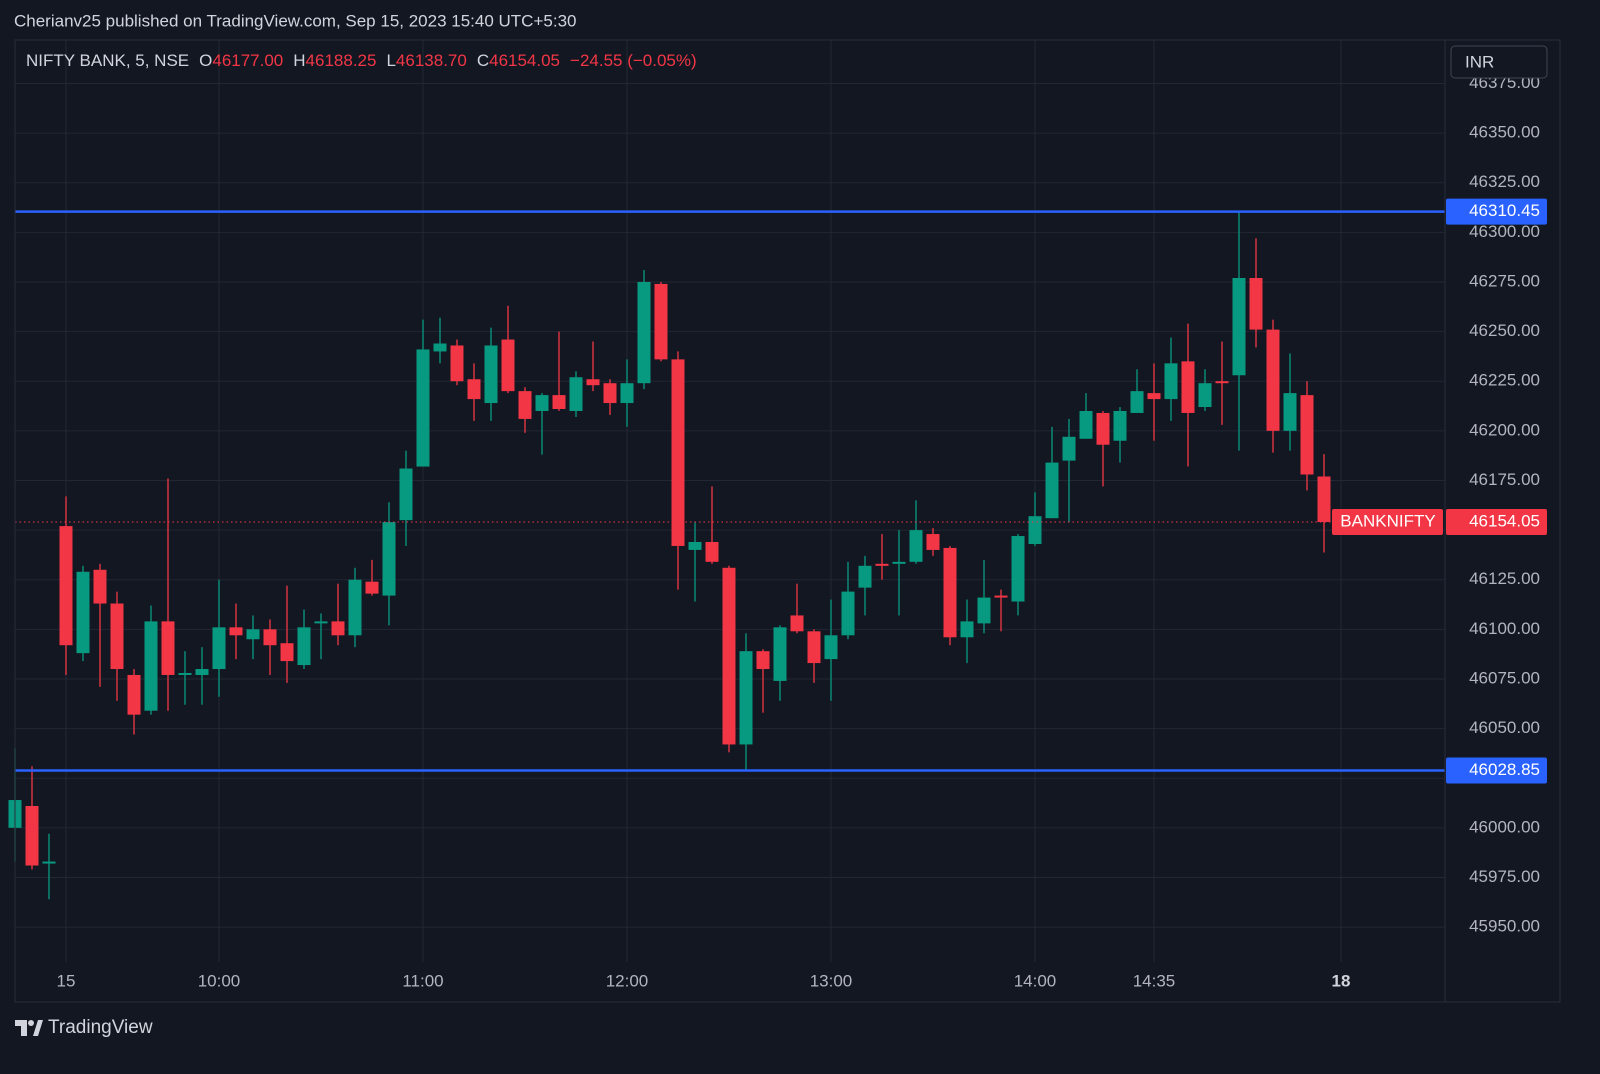 The width and height of the screenshot is (1600, 1074). What do you see at coordinates (1504, 677) in the screenshot?
I see `y-tick-label: 46075.00` at bounding box center [1504, 677].